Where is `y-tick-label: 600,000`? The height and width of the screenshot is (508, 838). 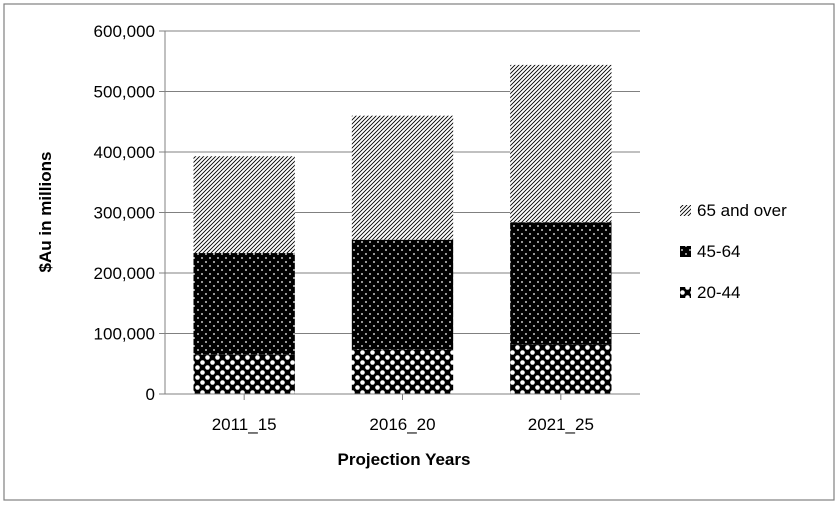
y-tick-label: 600,000 is located at coordinates (124, 31).